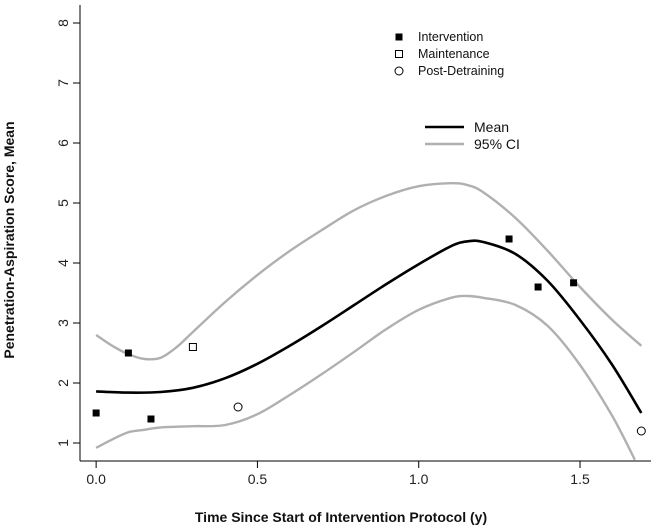 This screenshot has height=528, width=656. What do you see at coordinates (9, 239) in the screenshot?
I see `y-axis-title: Penetration-Aspiration Score, Mean` at bounding box center [9, 239].